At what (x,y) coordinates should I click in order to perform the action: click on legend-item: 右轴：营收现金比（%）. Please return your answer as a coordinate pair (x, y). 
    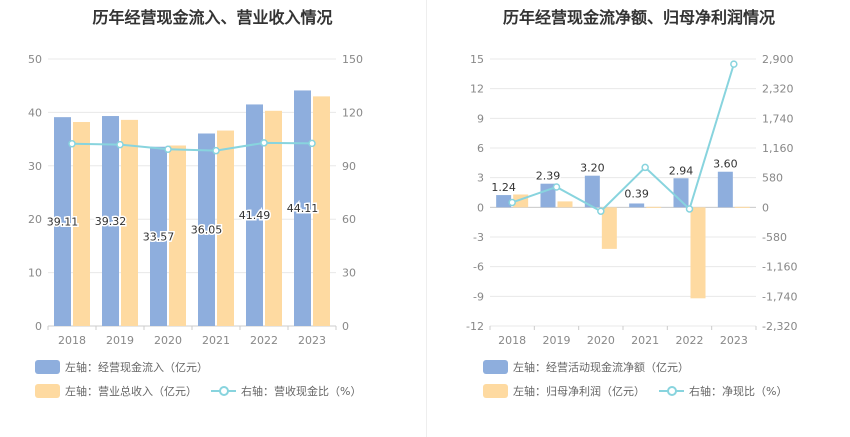
    Looking at the image, I should click on (286, 391).